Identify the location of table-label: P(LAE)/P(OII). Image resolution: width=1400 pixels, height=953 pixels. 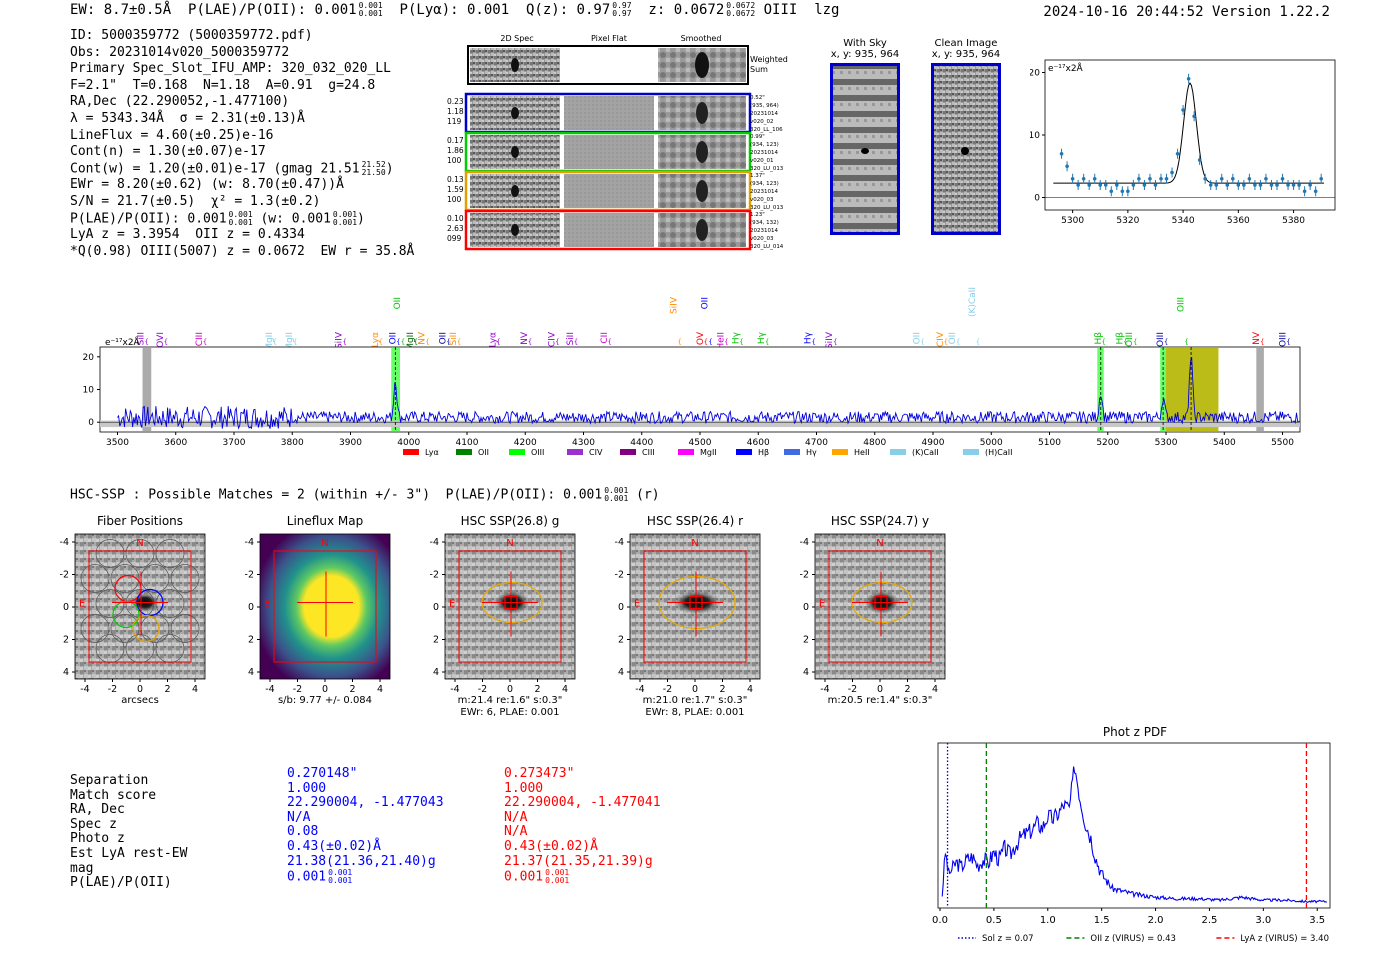
(121, 883).